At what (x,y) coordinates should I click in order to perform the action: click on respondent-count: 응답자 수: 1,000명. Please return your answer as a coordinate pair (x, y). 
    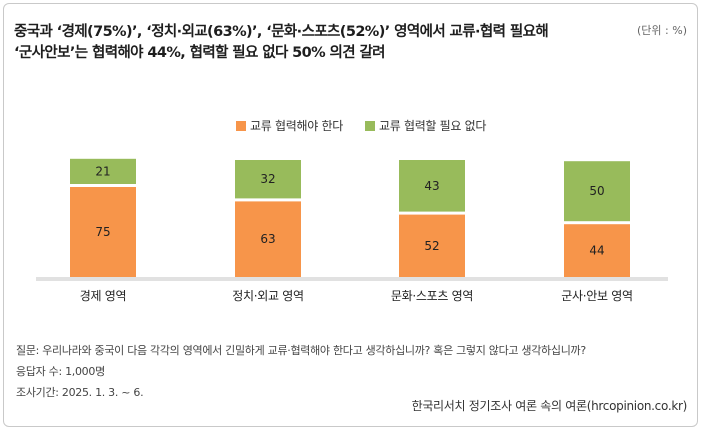
    Looking at the image, I should click on (60, 371).